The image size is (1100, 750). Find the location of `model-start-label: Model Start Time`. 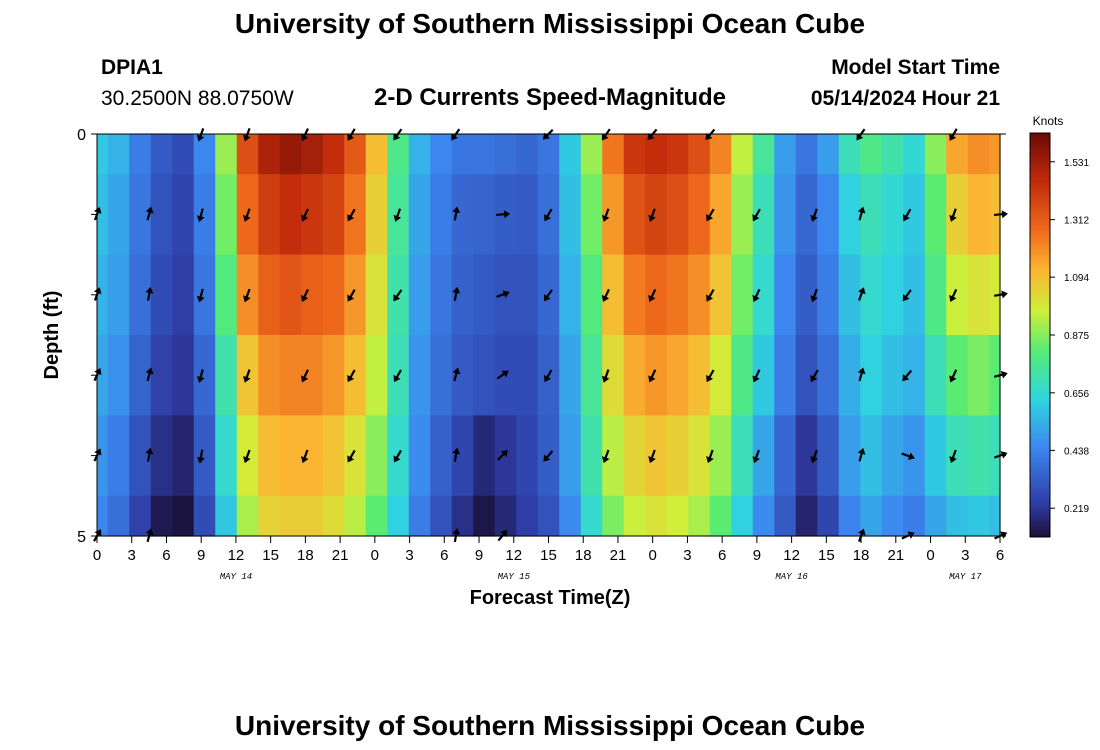

model-start-label: Model Start Time is located at coordinates (915, 67).